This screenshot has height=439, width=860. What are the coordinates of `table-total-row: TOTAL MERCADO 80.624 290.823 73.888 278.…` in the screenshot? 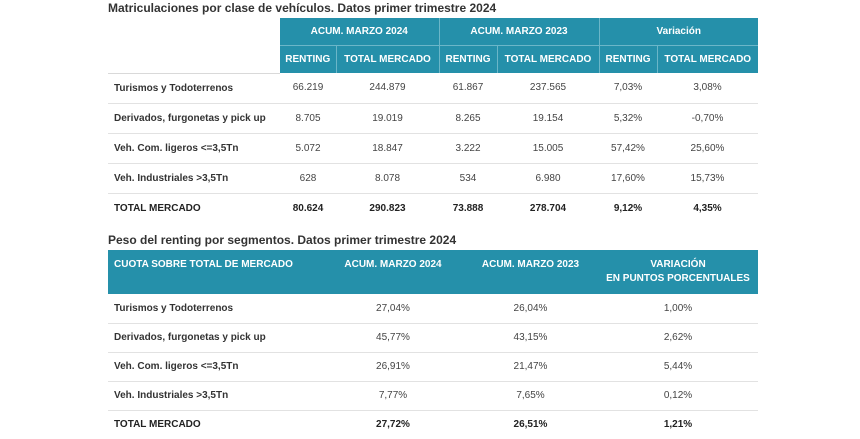 It's located at (433, 208).